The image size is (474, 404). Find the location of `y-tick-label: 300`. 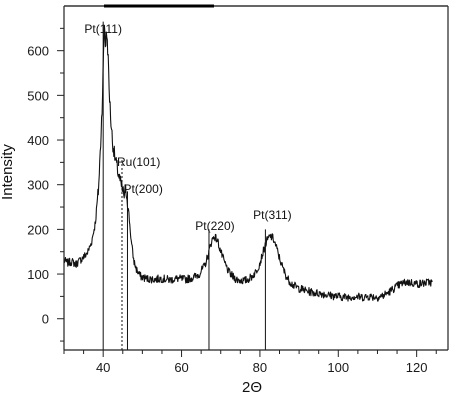

y-tick-label: 300 is located at coordinates (38, 185).